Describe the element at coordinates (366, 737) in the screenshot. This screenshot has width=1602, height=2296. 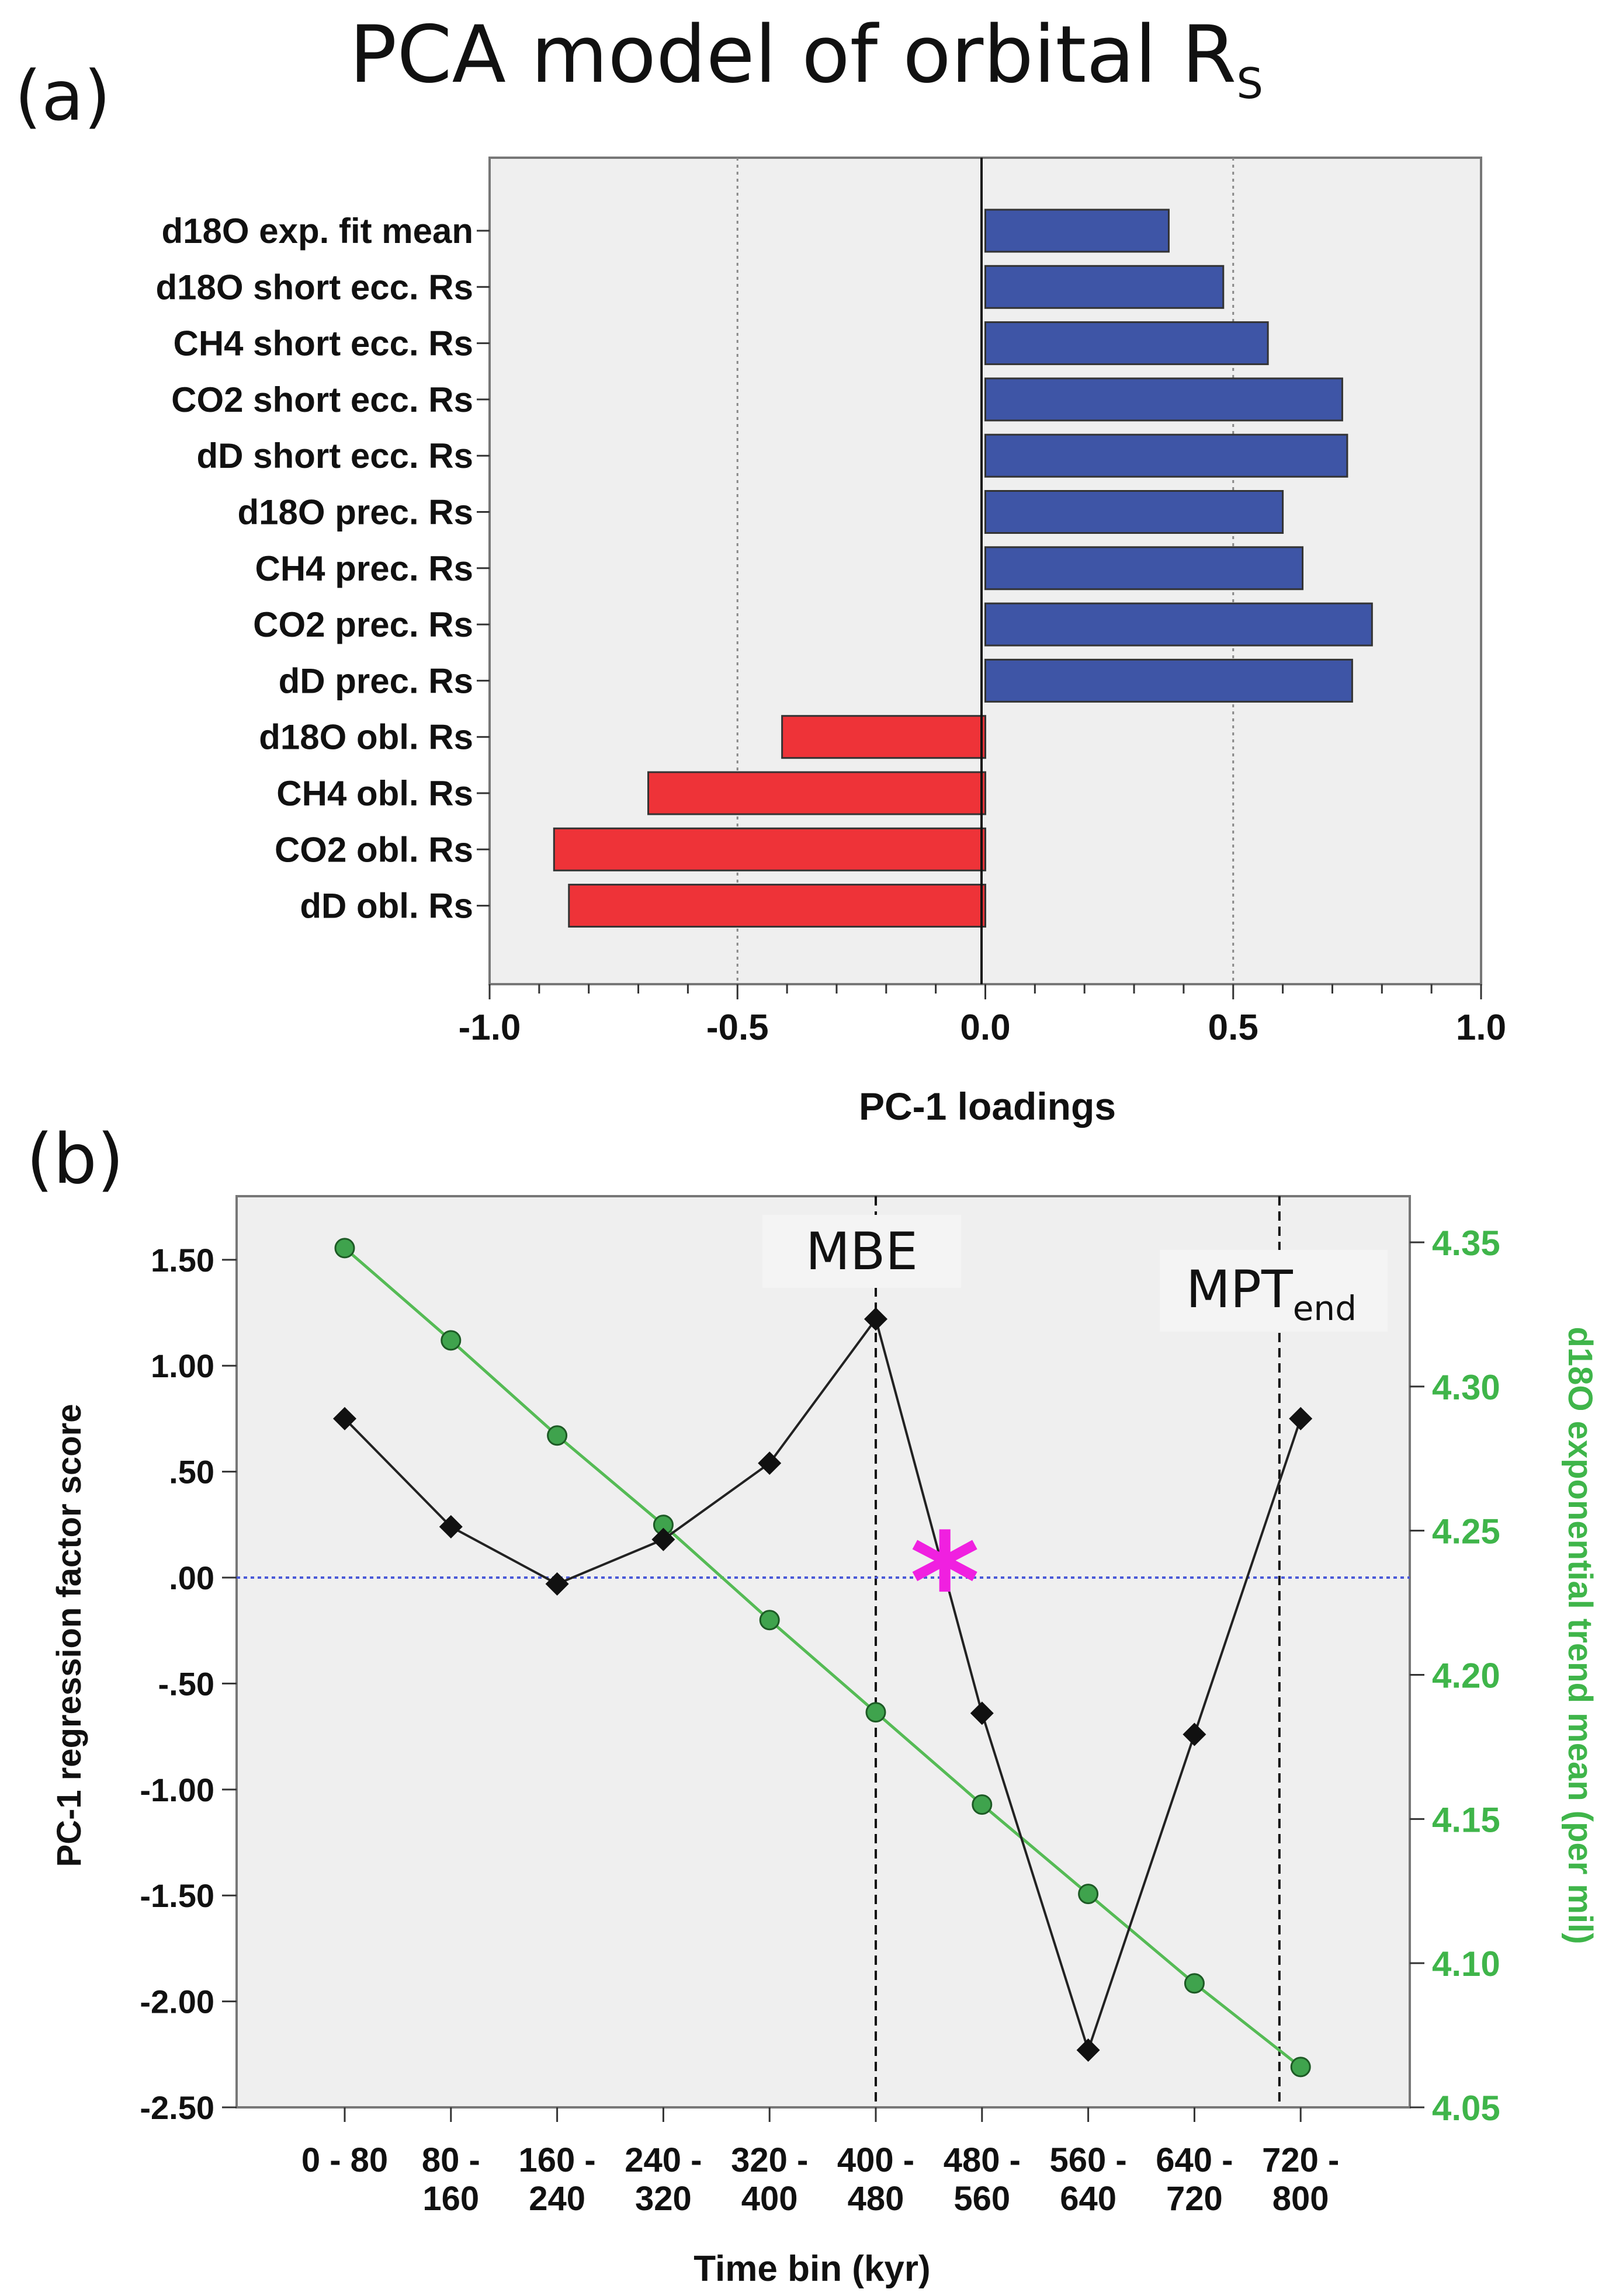
I see `category-label-9: d18O obl. Rs` at that location.